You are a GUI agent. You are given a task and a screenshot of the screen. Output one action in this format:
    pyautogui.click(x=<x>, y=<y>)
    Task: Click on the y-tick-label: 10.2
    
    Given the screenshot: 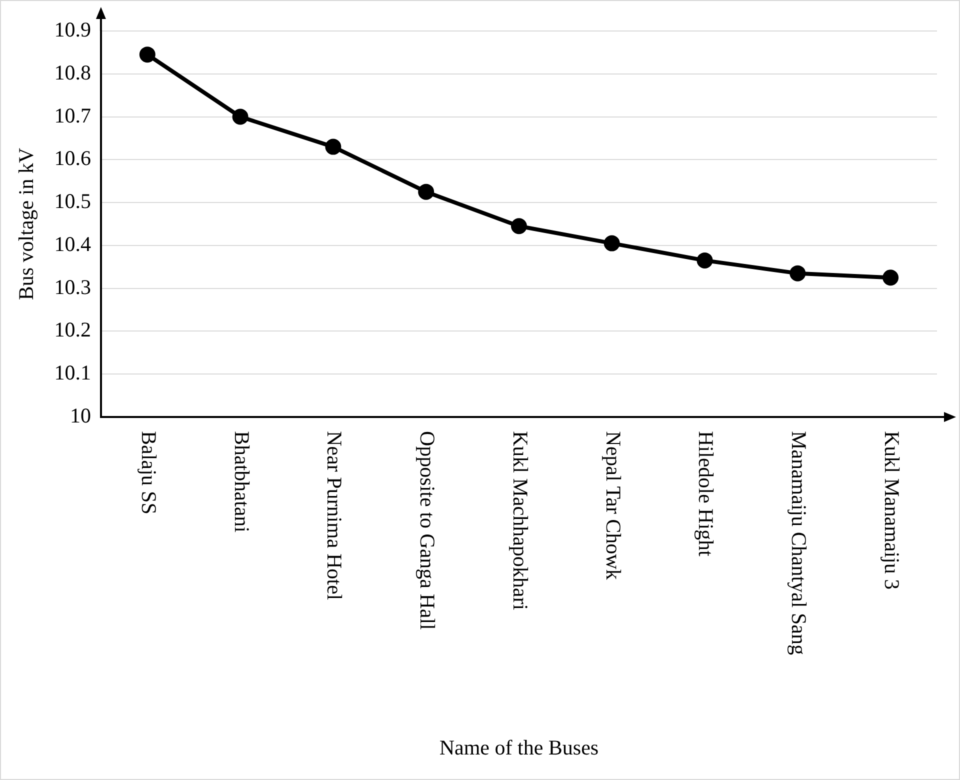 What is the action you would take?
    pyautogui.click(x=72, y=330)
    